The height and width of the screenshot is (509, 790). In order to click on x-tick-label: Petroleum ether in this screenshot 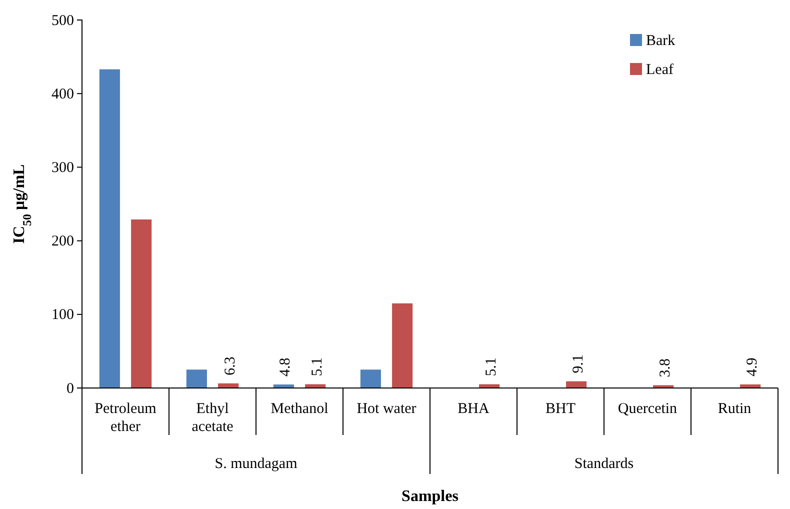, I will do `click(125, 418)`.